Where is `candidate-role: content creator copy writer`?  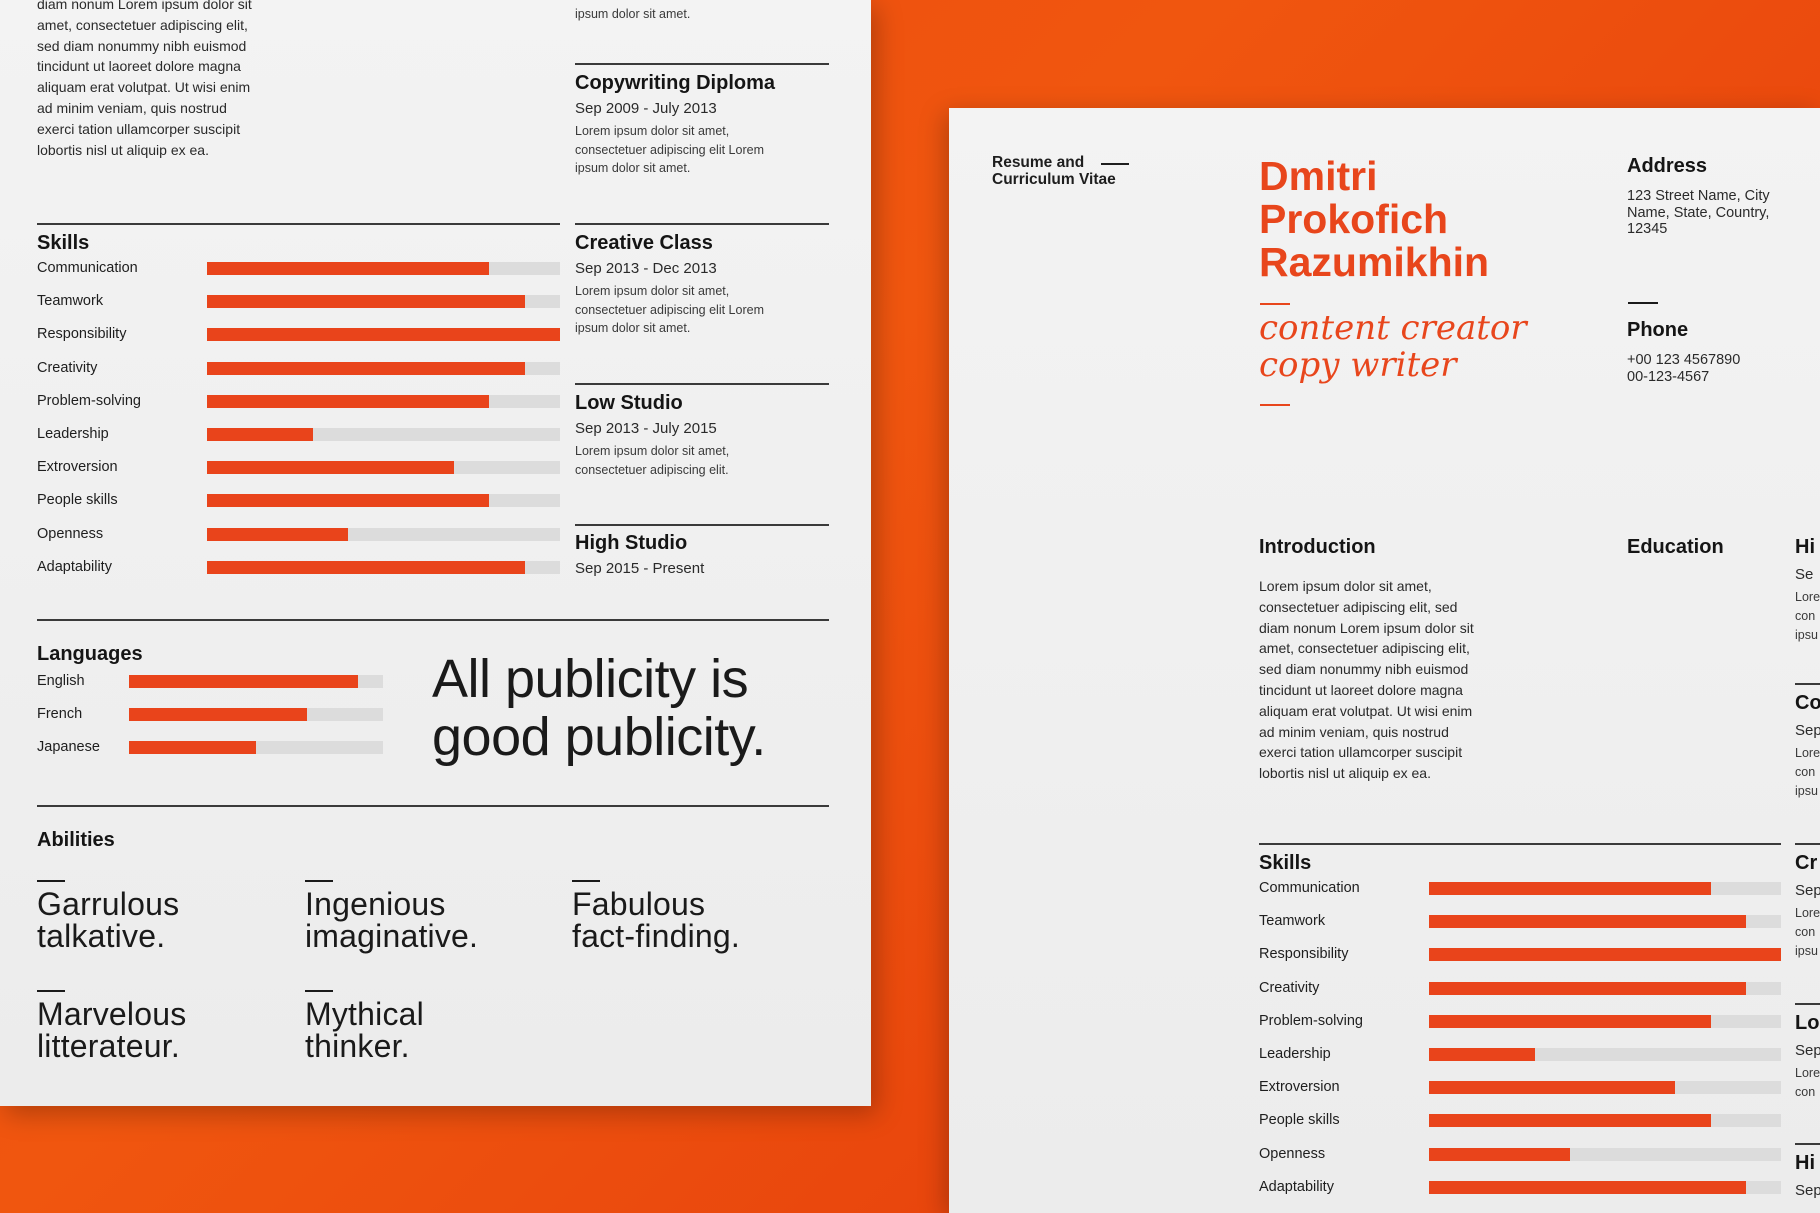 candidate-role: content creator copy writer is located at coordinates (1393, 347).